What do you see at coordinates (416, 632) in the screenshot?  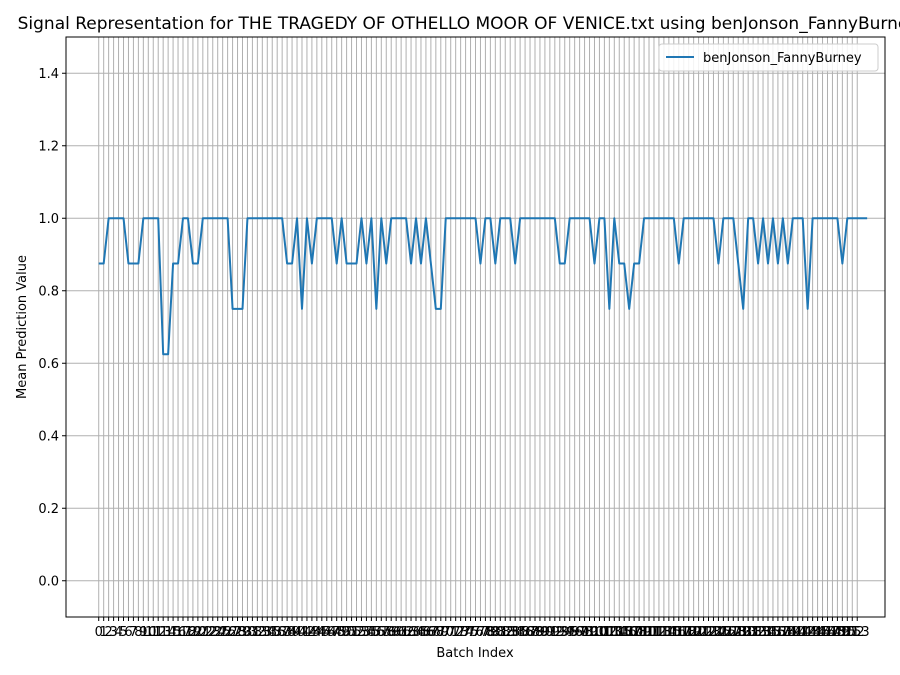 I see `x-tick-label: 64` at bounding box center [416, 632].